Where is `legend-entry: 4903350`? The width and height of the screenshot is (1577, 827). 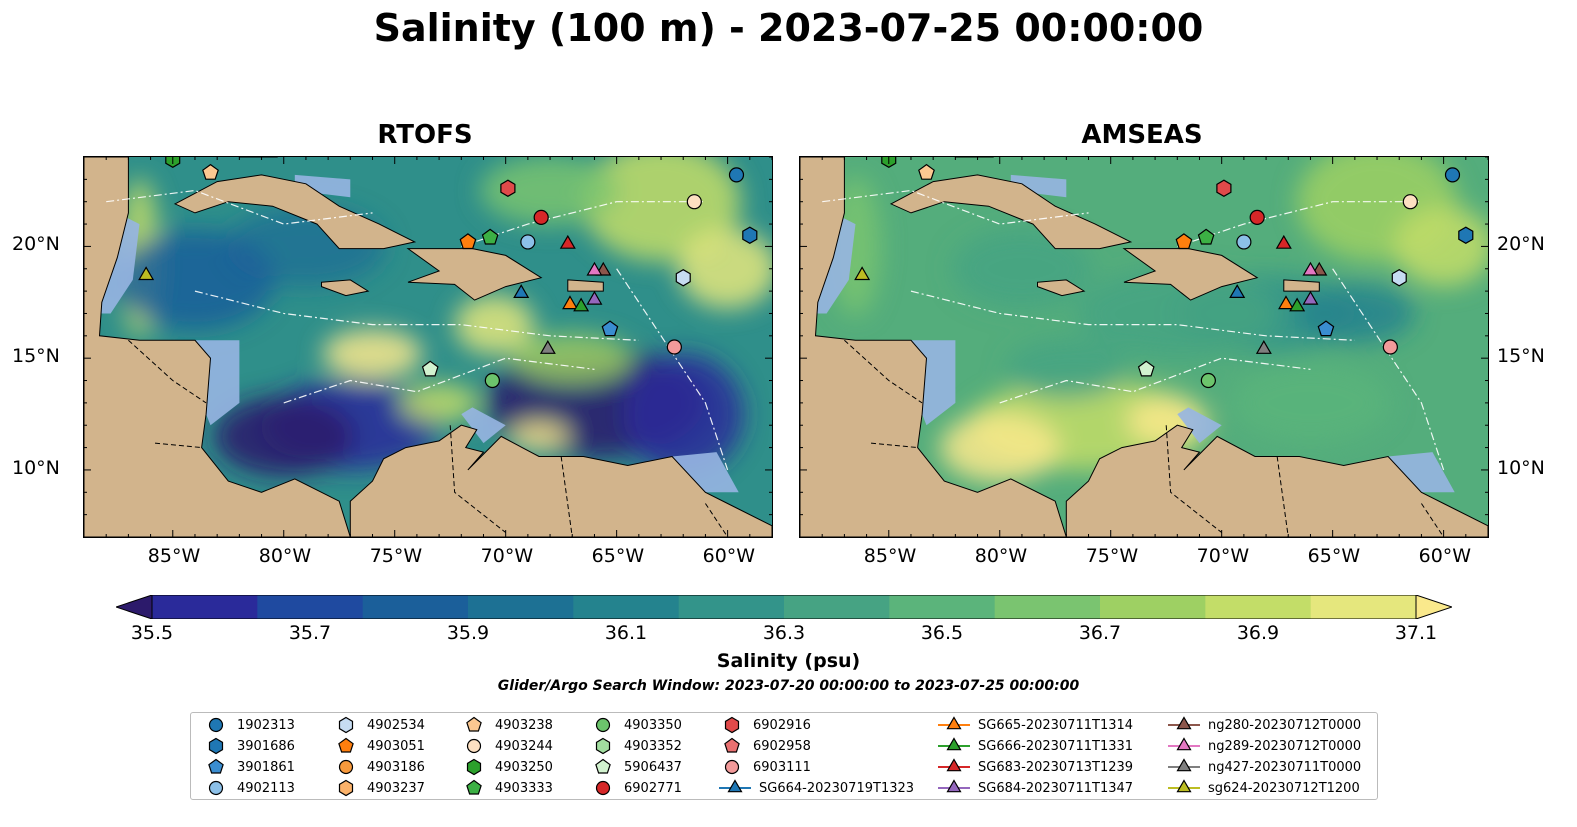 legend-entry: 4903350 is located at coordinates (635, 725).